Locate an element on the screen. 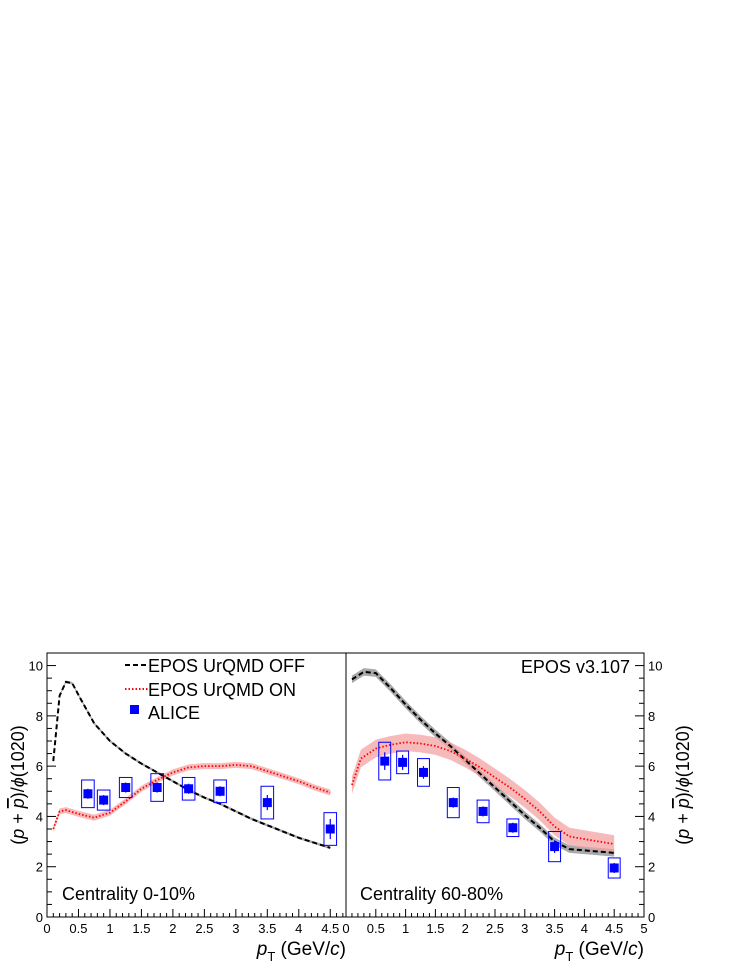 The width and height of the screenshot is (748, 968). y-title-left-slash: )/ is located at coordinates (18, 792).